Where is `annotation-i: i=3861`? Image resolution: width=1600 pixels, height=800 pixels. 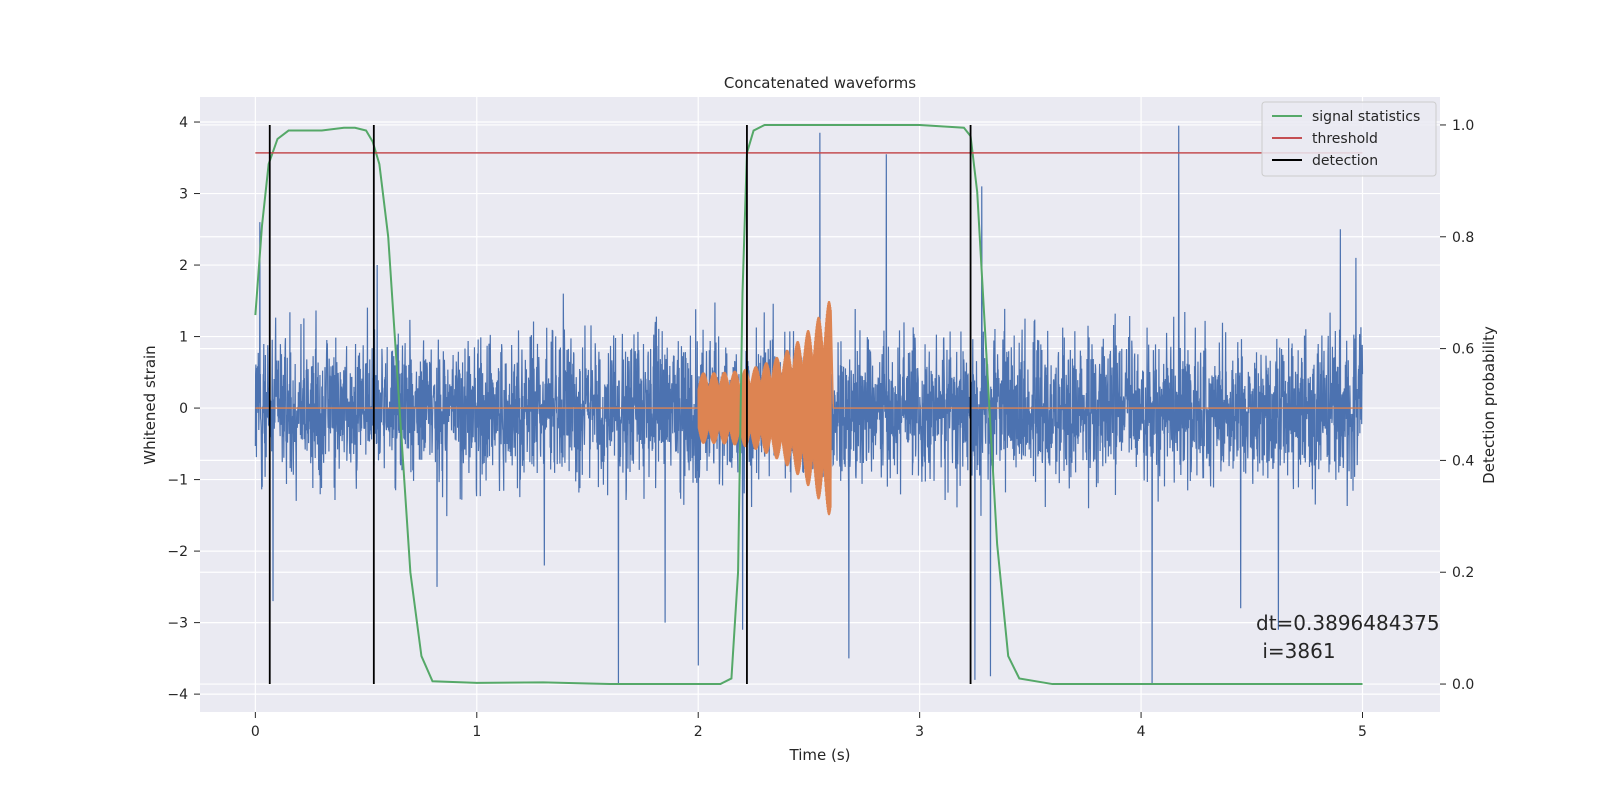
annotation-i: i=3861 is located at coordinates (1296, 651).